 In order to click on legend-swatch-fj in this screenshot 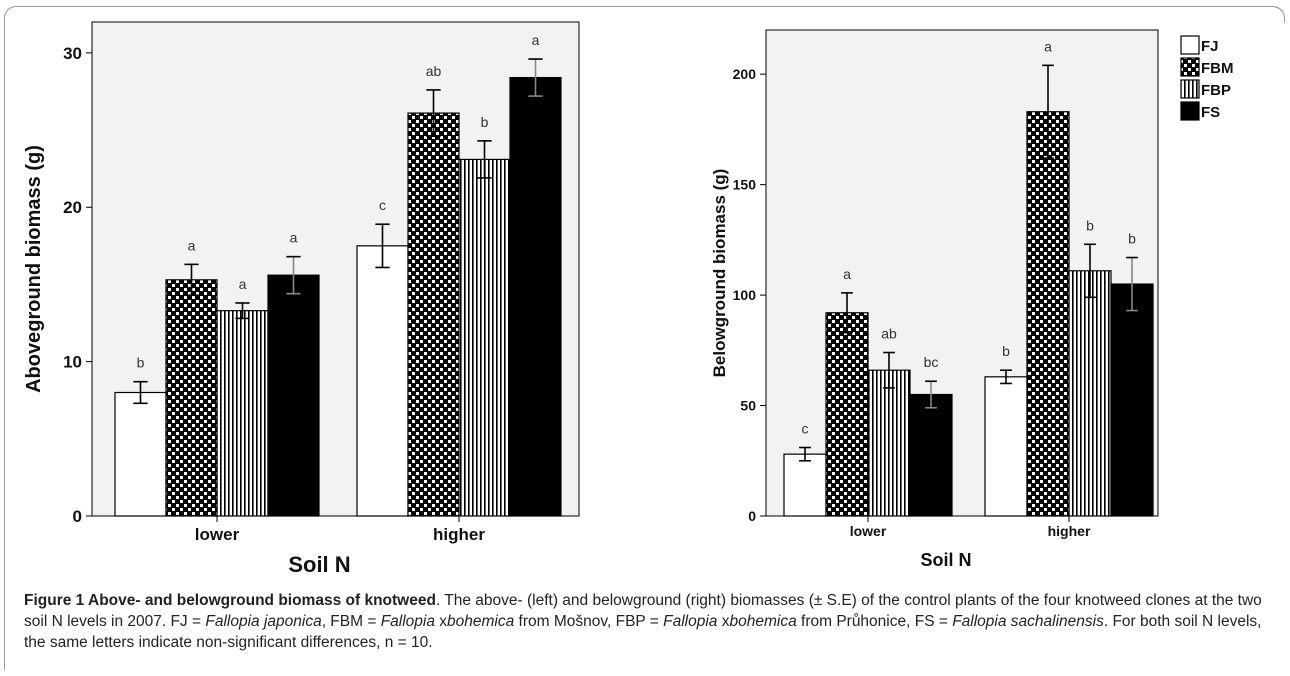, I will do `click(1190, 45)`.